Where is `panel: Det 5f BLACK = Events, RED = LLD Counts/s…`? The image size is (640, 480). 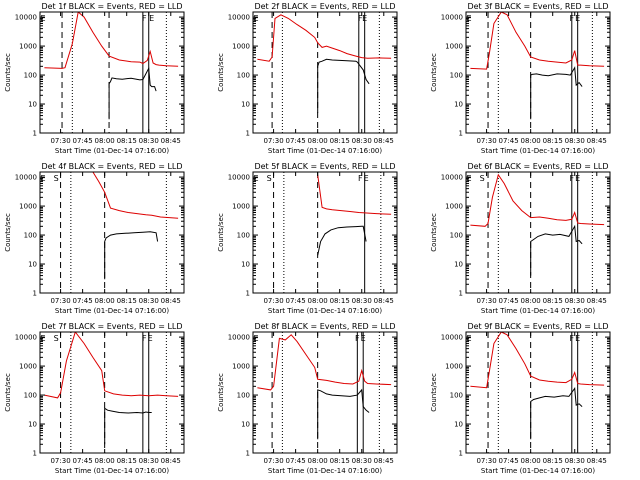 panel: Det 5f BLACK = Events, RED = LLD Counts/s… is located at coordinates (307, 238).